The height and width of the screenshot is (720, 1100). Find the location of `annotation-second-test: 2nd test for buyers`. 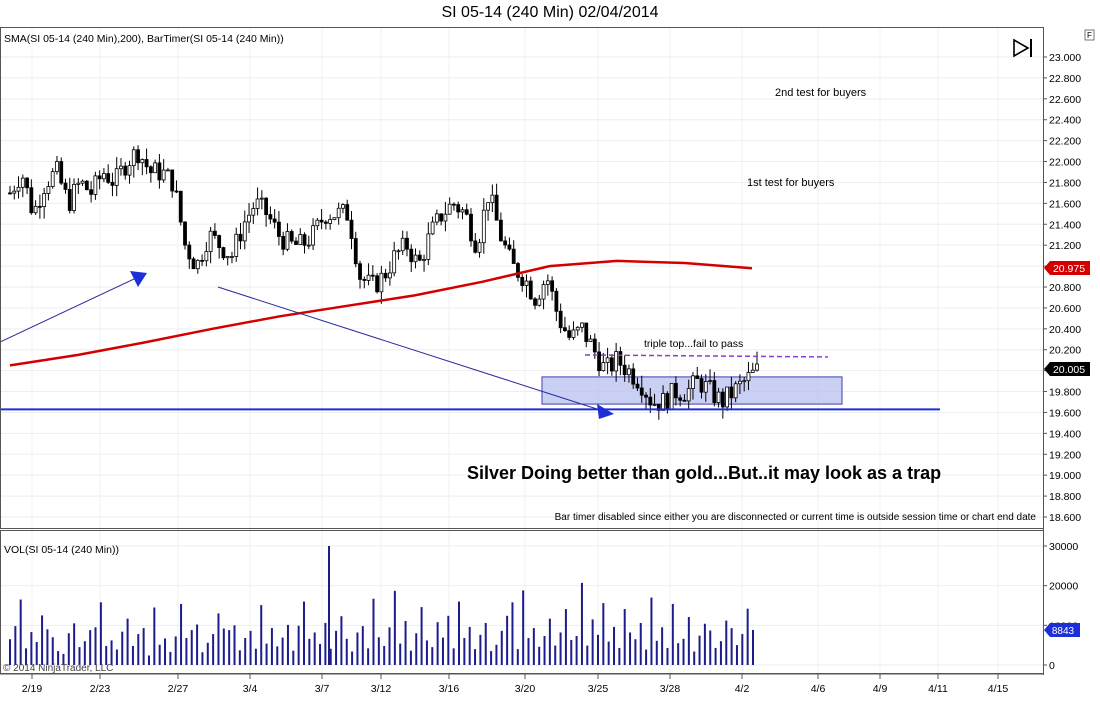

annotation-second-test: 2nd test for buyers is located at coordinates (821, 93).